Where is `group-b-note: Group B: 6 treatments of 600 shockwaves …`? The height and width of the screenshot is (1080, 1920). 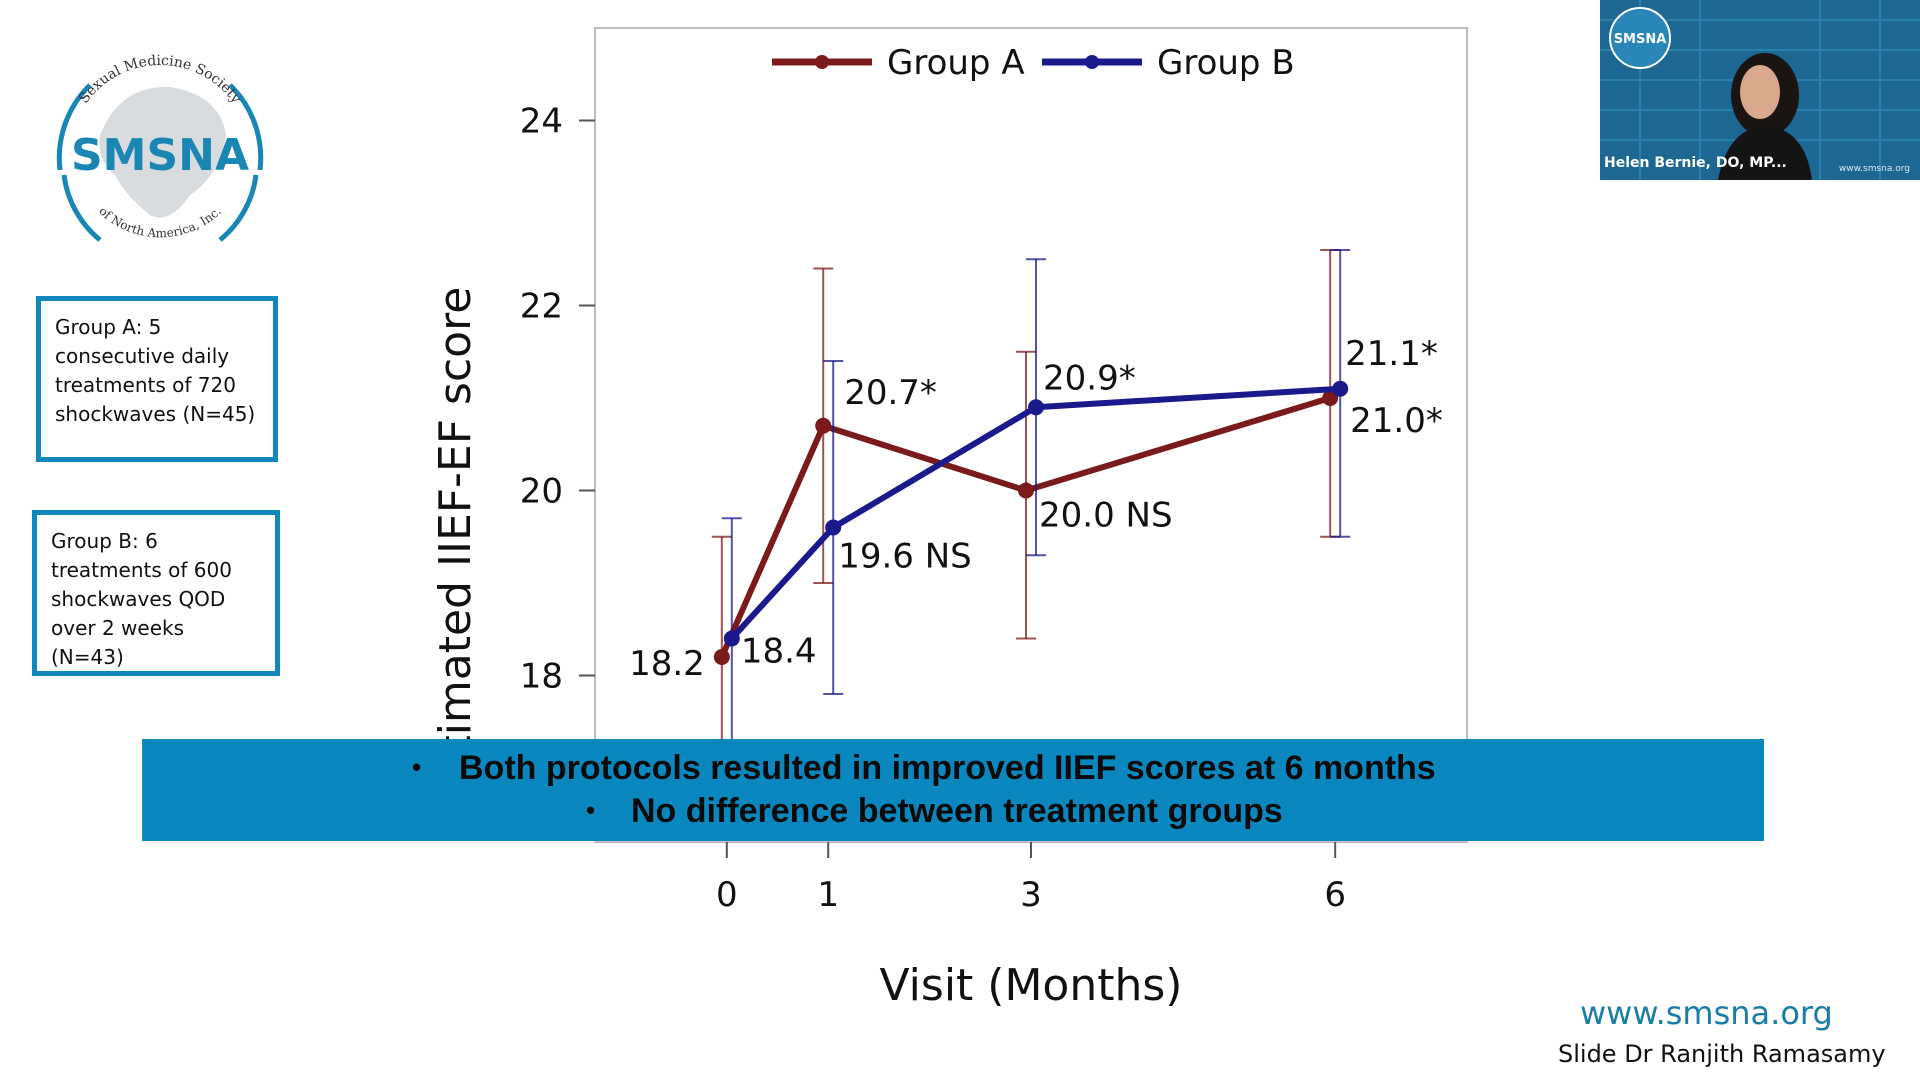
group-b-note: Group B: 6 treatments of 600 shockwaves … is located at coordinates (156, 593).